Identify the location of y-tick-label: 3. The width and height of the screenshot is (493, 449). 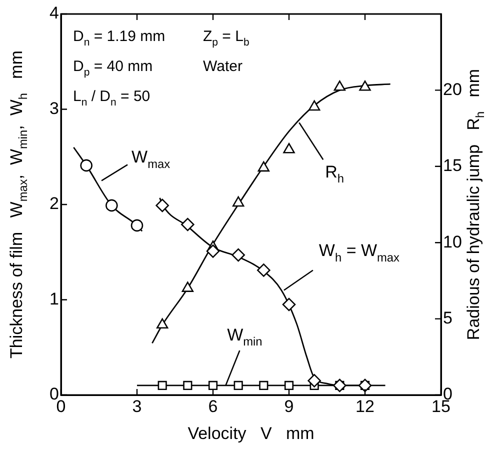
(54, 108).